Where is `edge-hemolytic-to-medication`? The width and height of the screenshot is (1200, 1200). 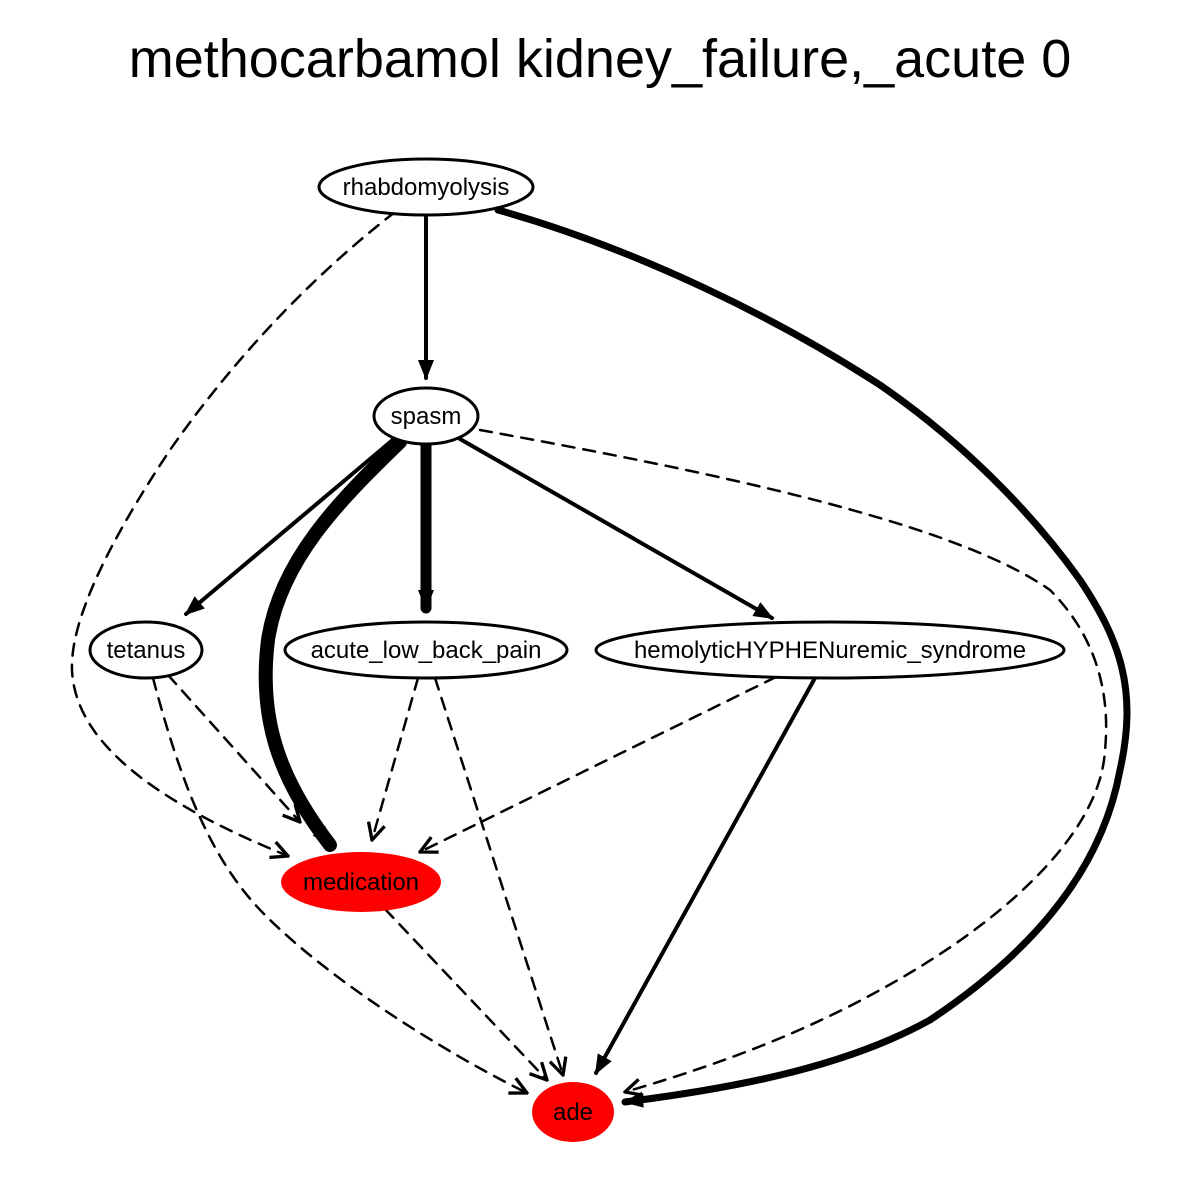 edge-hemolytic-to-medication is located at coordinates (599, 763).